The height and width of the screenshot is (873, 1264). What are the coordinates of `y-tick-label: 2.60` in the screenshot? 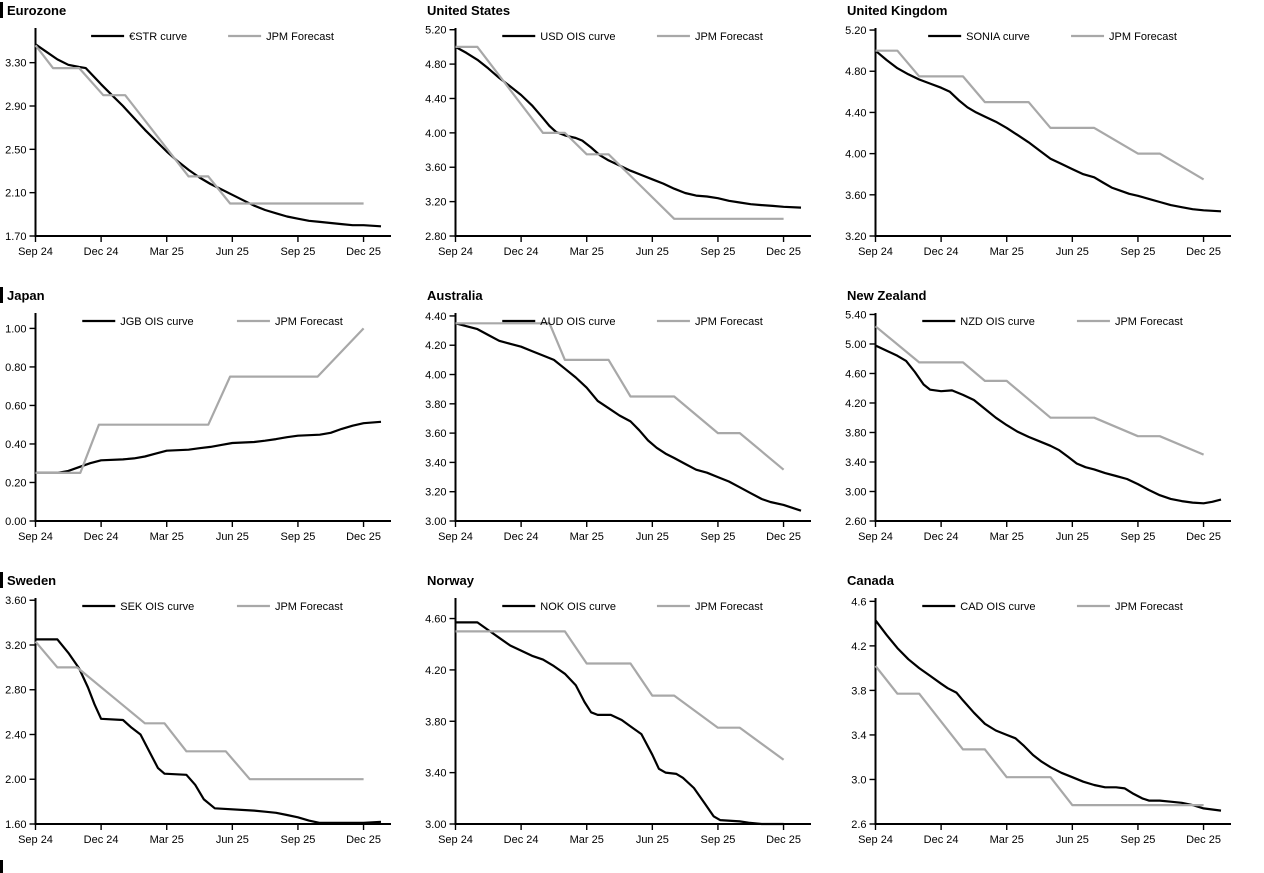 It's located at (855, 522).